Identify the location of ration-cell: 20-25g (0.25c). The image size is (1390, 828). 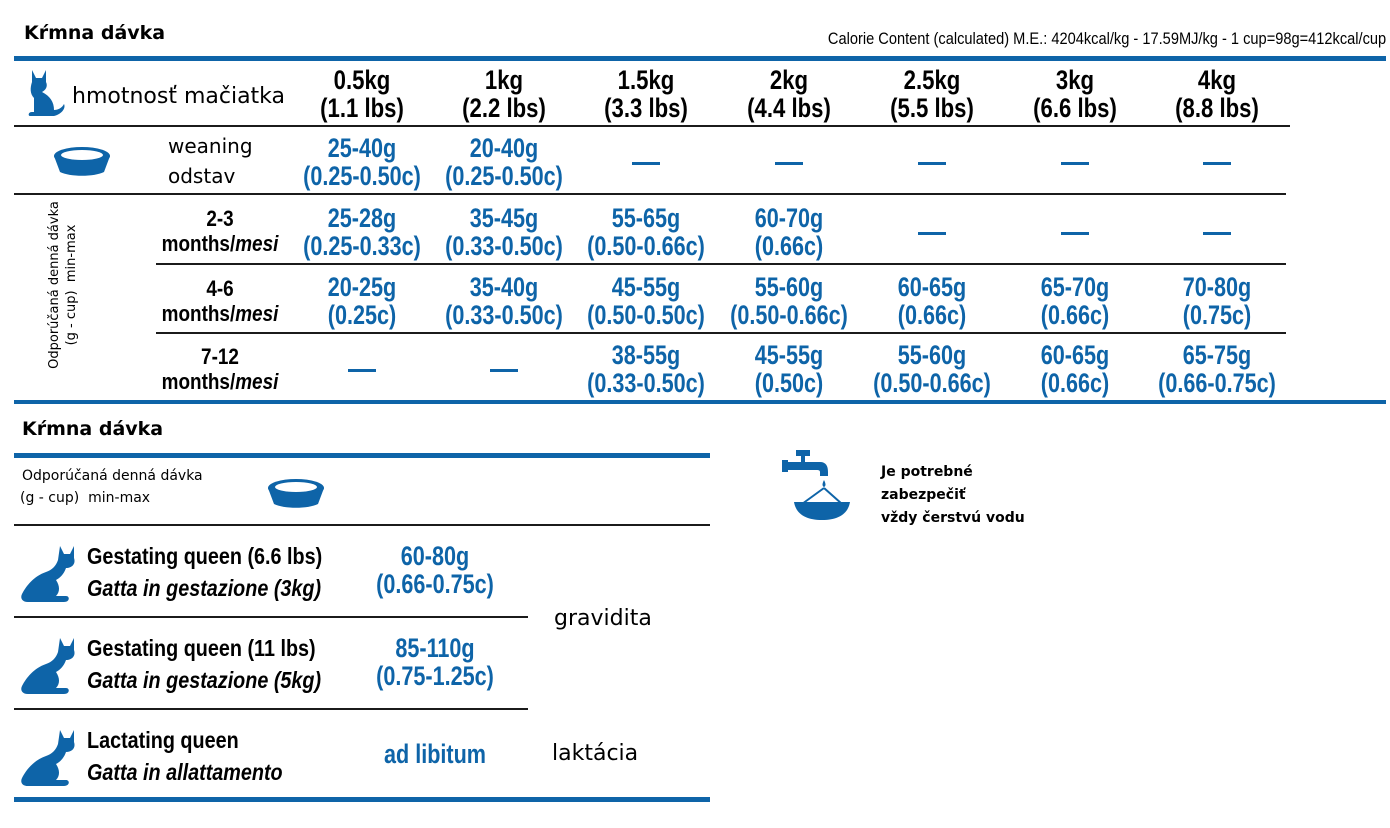
(362, 301).